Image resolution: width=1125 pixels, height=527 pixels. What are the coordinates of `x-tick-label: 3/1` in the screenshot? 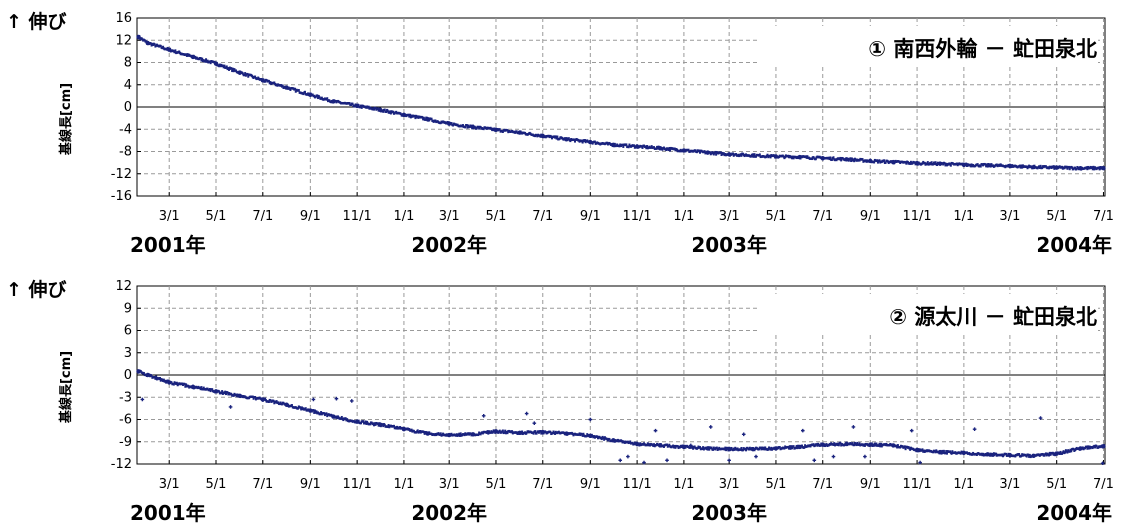 It's located at (1009, 216).